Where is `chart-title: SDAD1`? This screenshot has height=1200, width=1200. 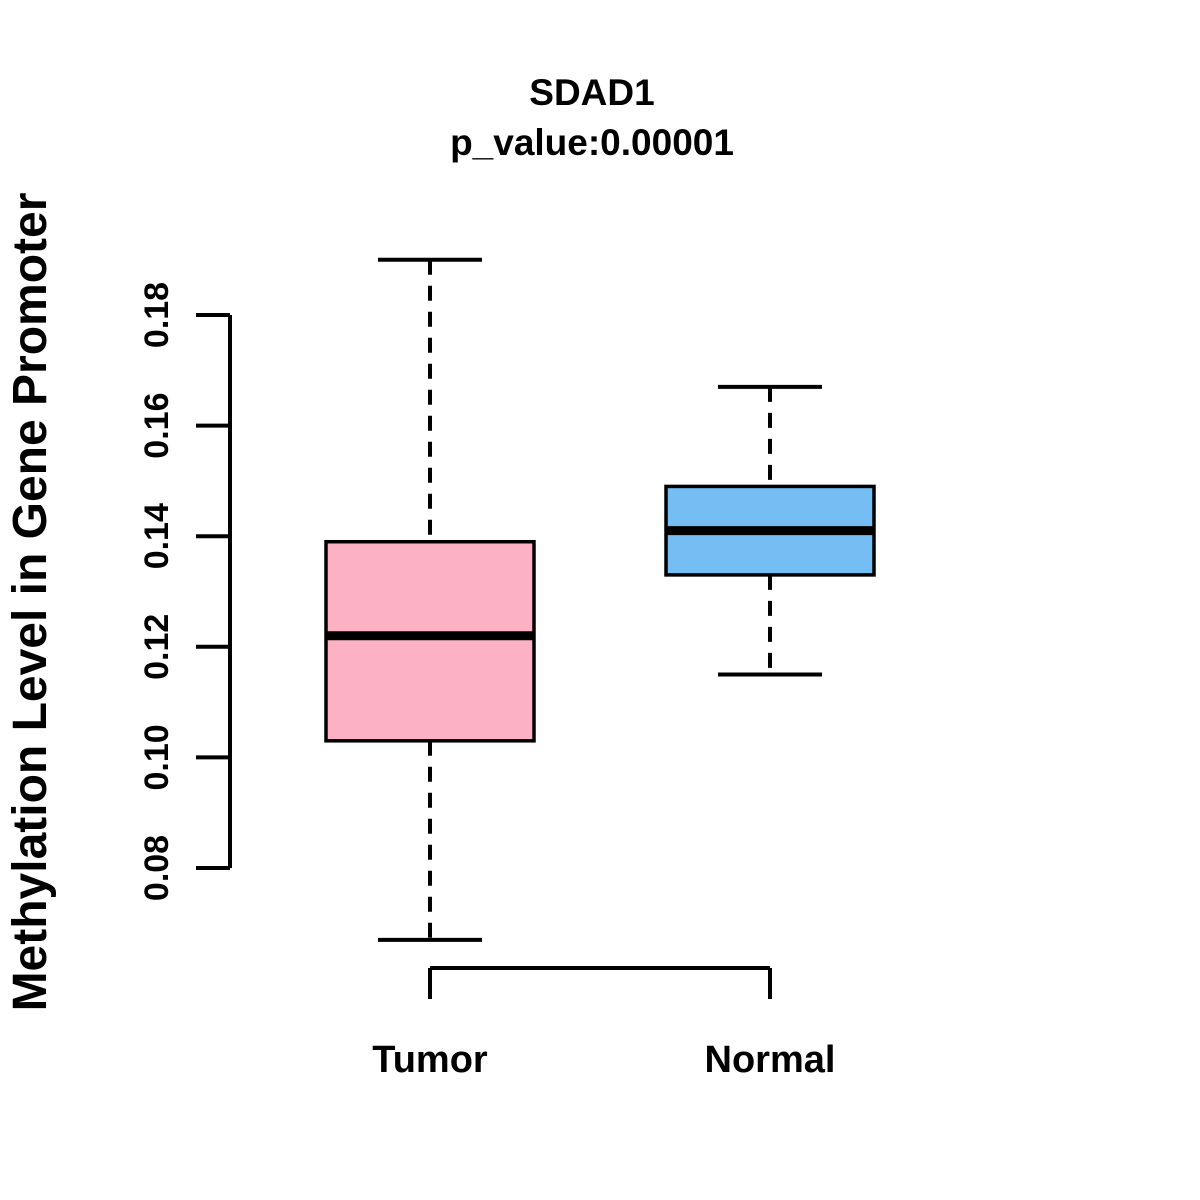
chart-title: SDAD1 is located at coordinates (591, 92).